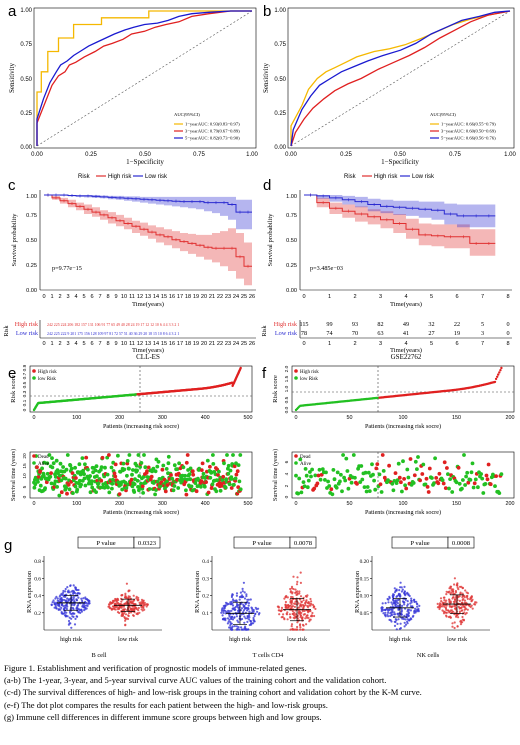  I want to click on km-d-legend-low: Low risk, so click(423, 177).